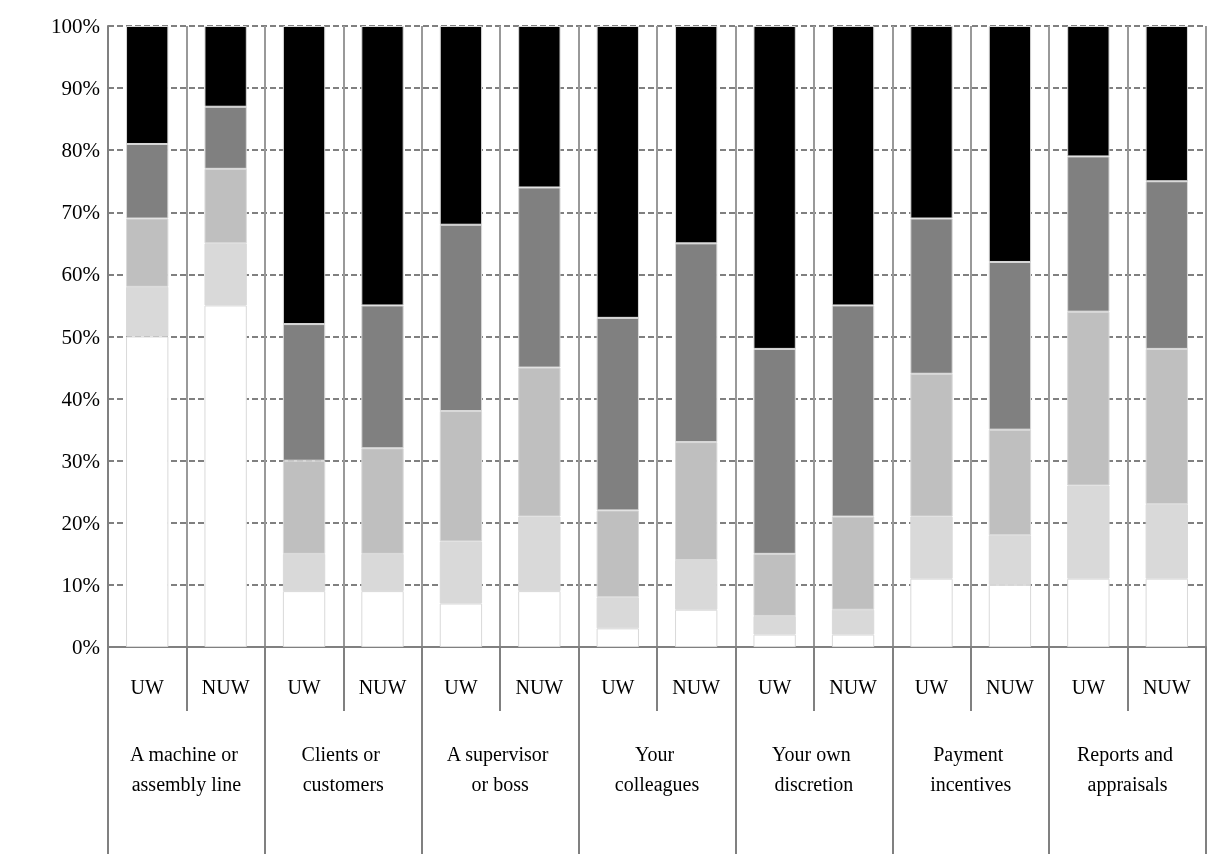 The height and width of the screenshot is (862, 1219). I want to click on y-tick-label: 50%, so click(80, 336).